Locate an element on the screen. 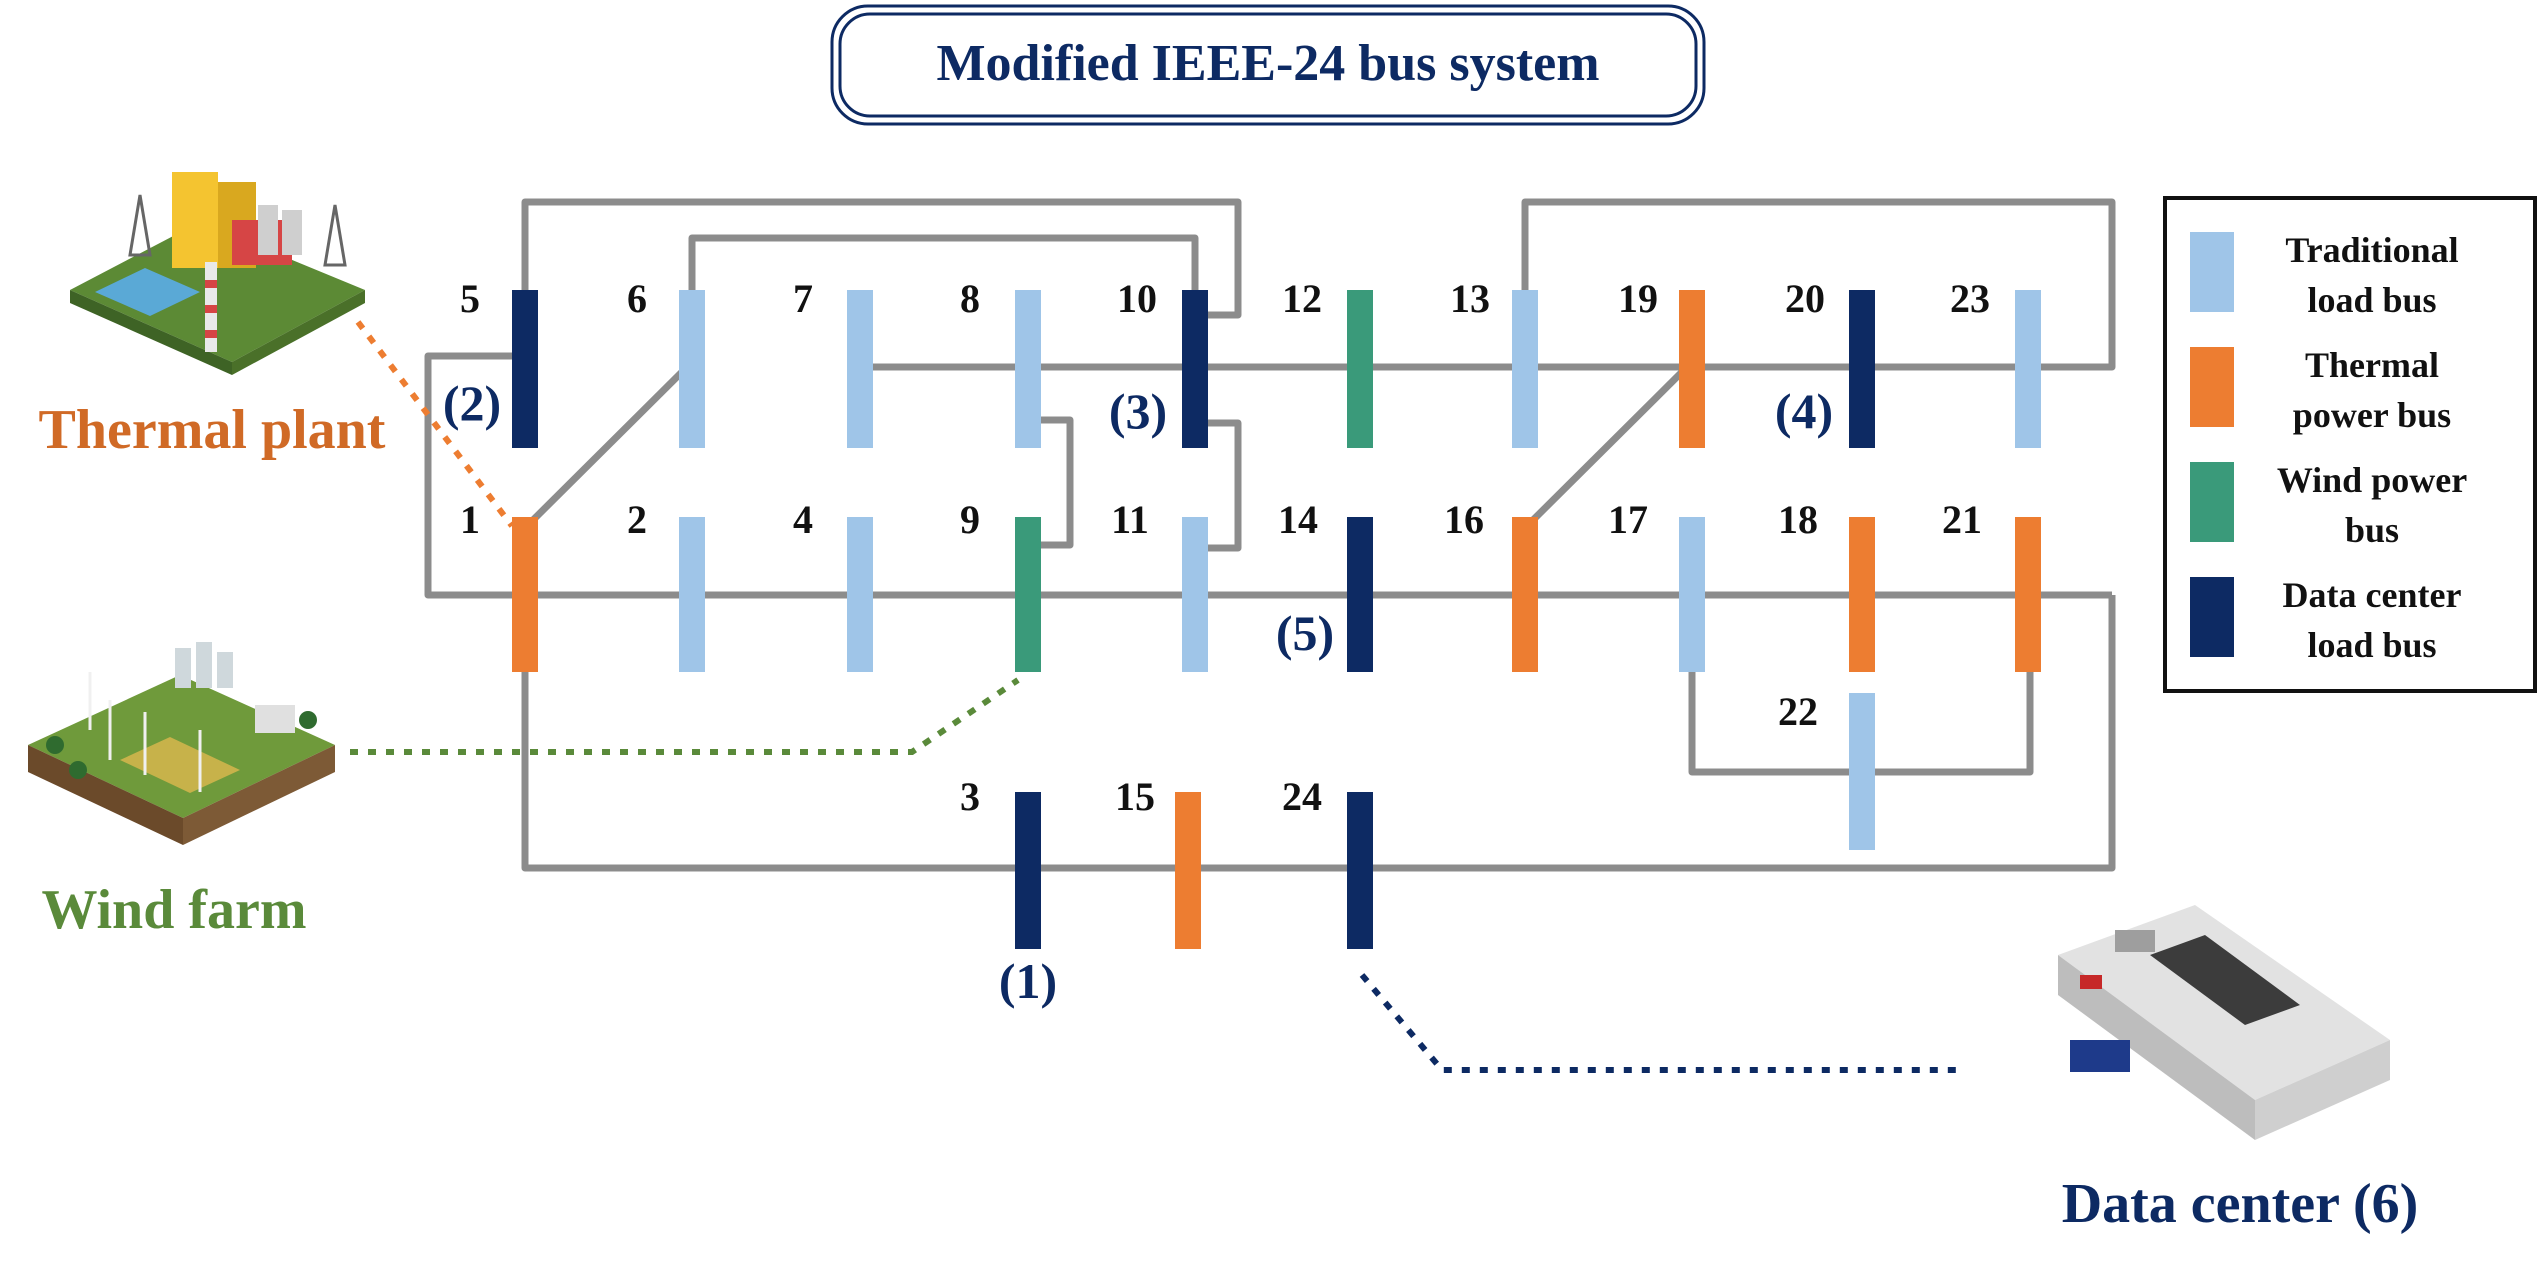 Image resolution: width=2538 pixels, height=1265 pixels. bus-number-7: 7 is located at coordinates (803, 298).